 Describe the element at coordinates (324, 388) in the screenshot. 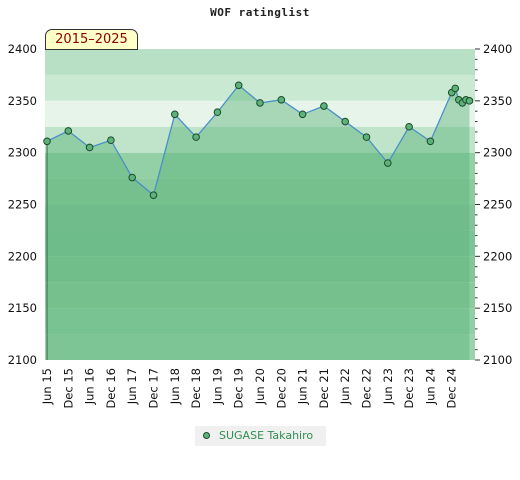

I see `x-tick-label: Dec 21` at that location.